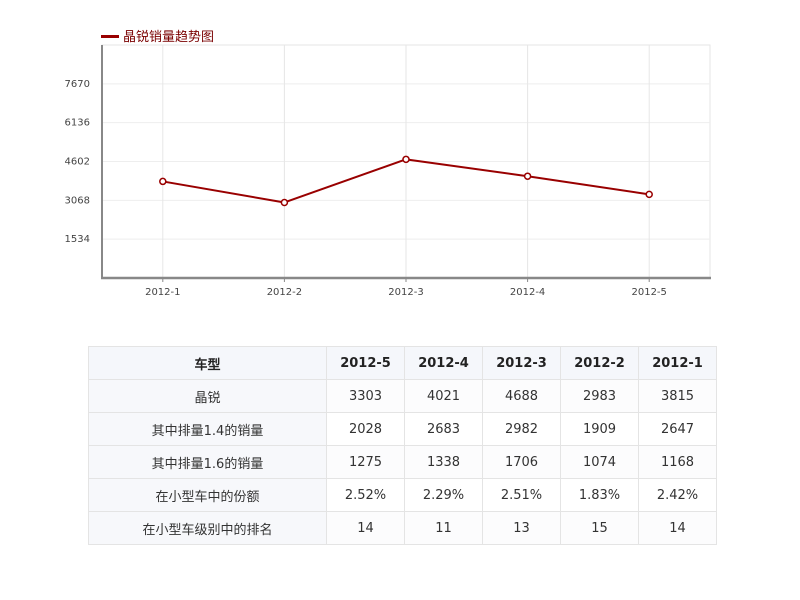 This screenshot has width=800, height=600. I want to click on row-label: 其中排量1.4的销量, so click(207, 429).